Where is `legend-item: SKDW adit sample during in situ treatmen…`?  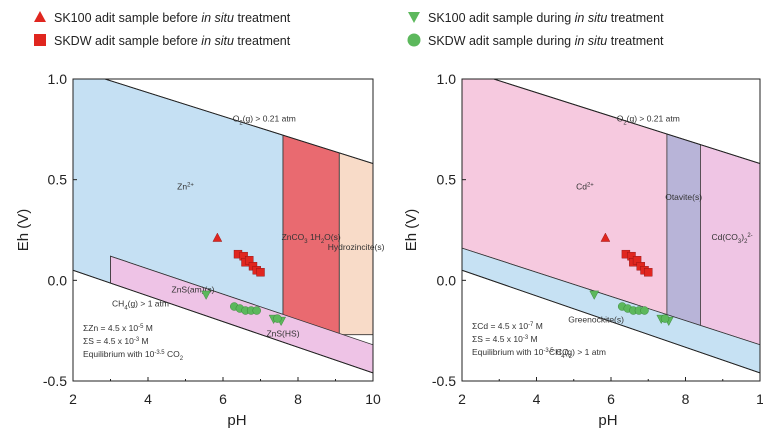
legend-item: SKDW adit sample during in situ treatmen… is located at coordinates (535, 40).